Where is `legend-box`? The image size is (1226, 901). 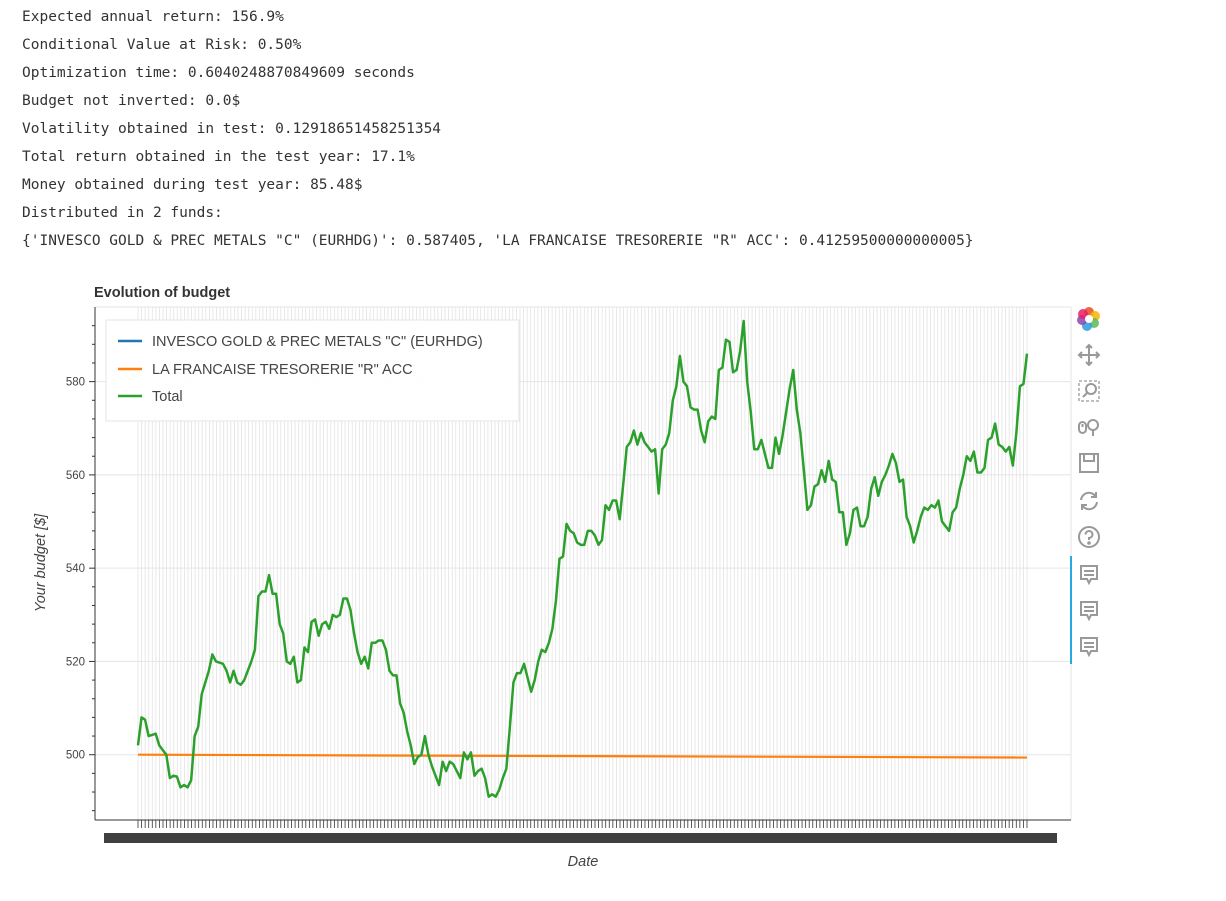 legend-box is located at coordinates (312, 370).